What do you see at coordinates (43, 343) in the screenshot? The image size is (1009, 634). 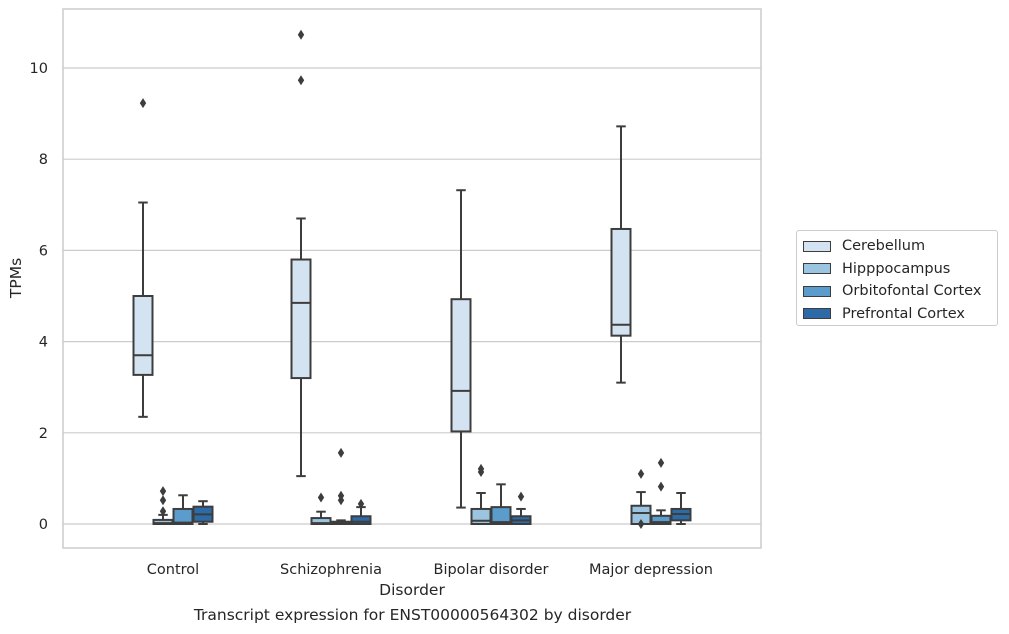 I see `y-tick-label: 4` at bounding box center [43, 343].